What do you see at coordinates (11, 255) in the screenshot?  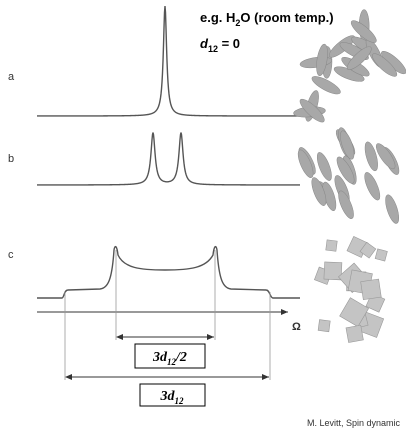 I see `panel-label: c` at bounding box center [11, 255].